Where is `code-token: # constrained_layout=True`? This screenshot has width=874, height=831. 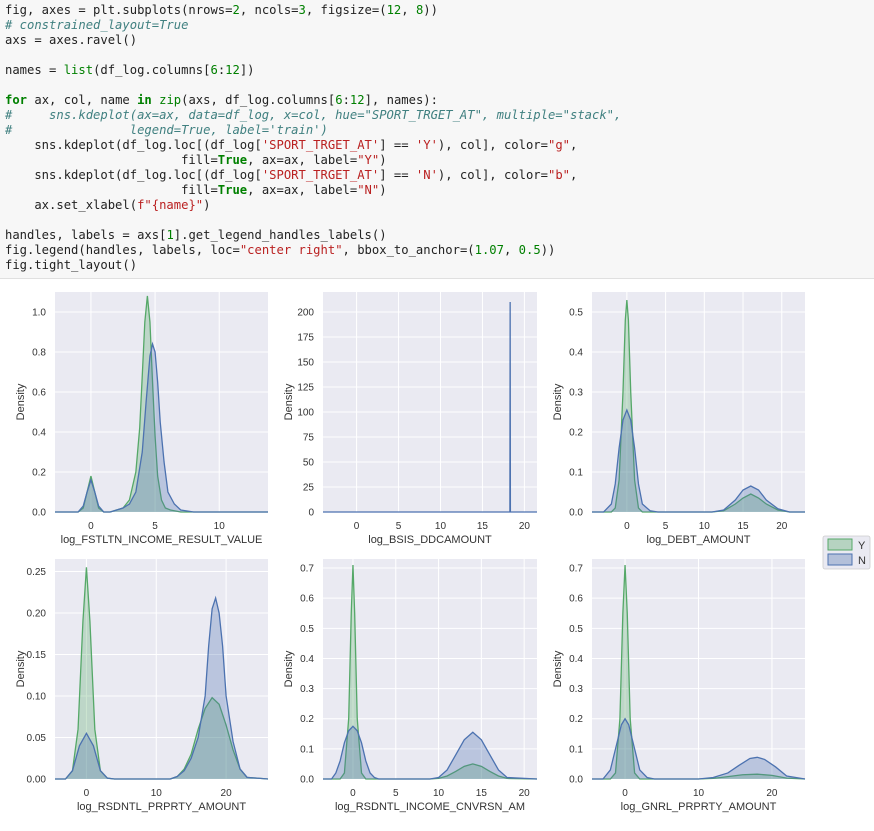
code-token: # constrained_layout=True is located at coordinates (97, 25).